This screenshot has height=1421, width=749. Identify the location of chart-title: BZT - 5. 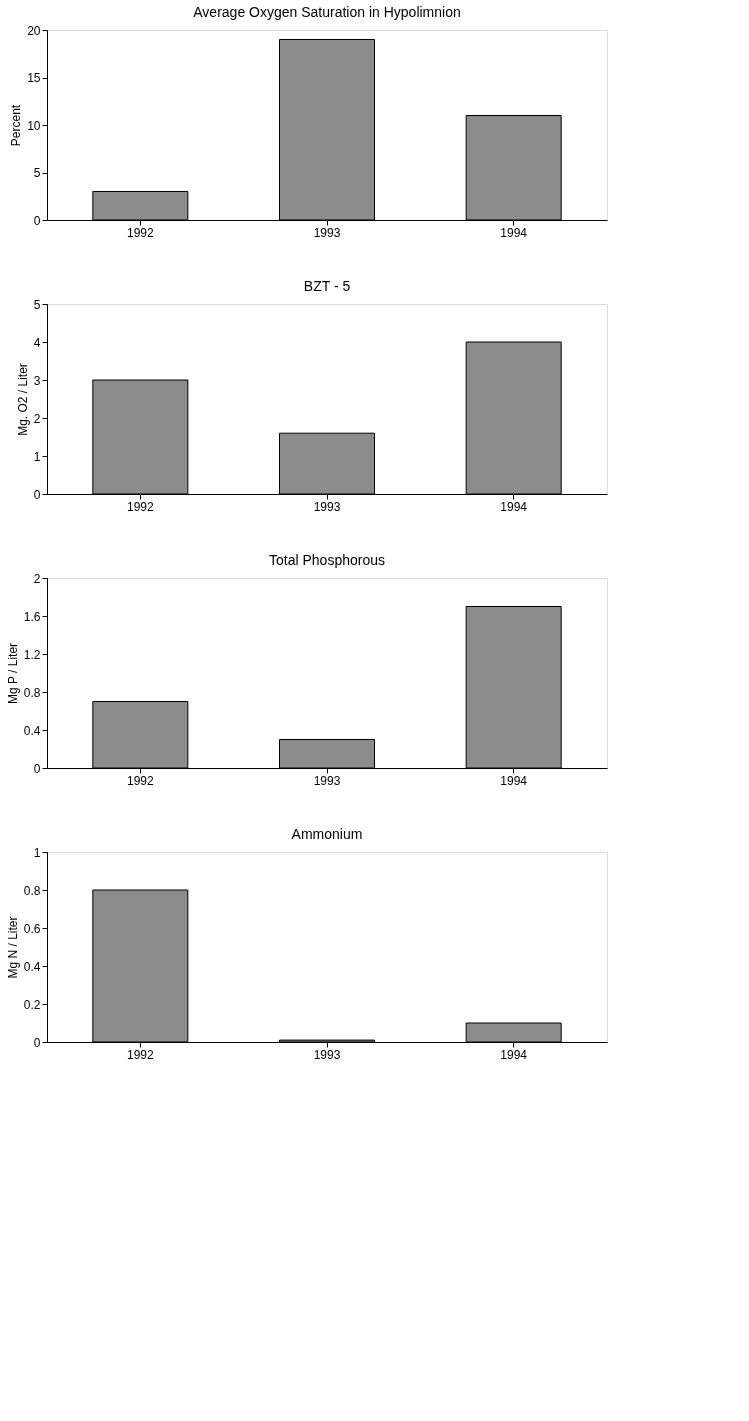
(327, 286).